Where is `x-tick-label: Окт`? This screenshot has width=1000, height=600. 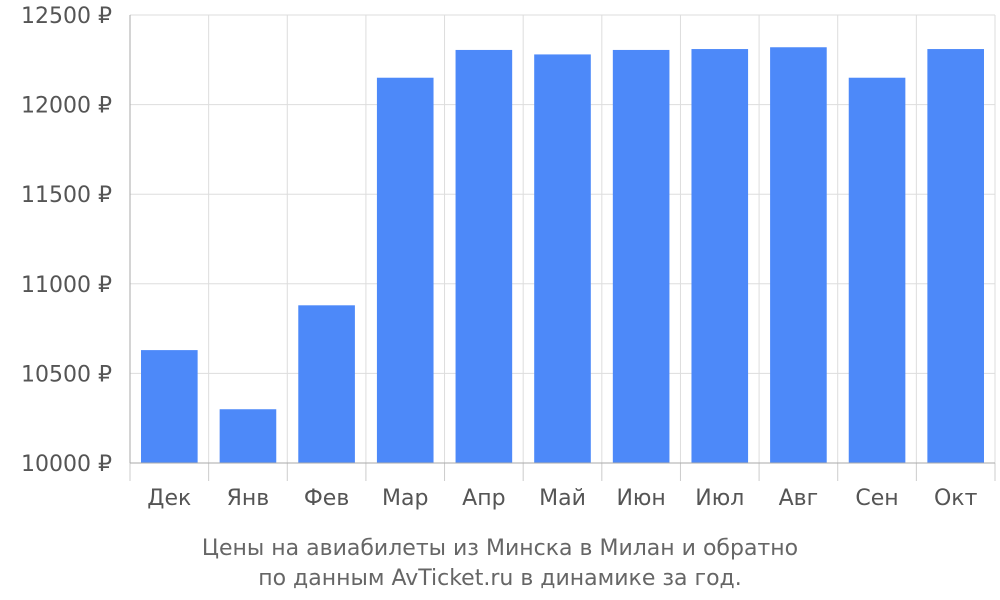
x-tick-label: Окт is located at coordinates (956, 498).